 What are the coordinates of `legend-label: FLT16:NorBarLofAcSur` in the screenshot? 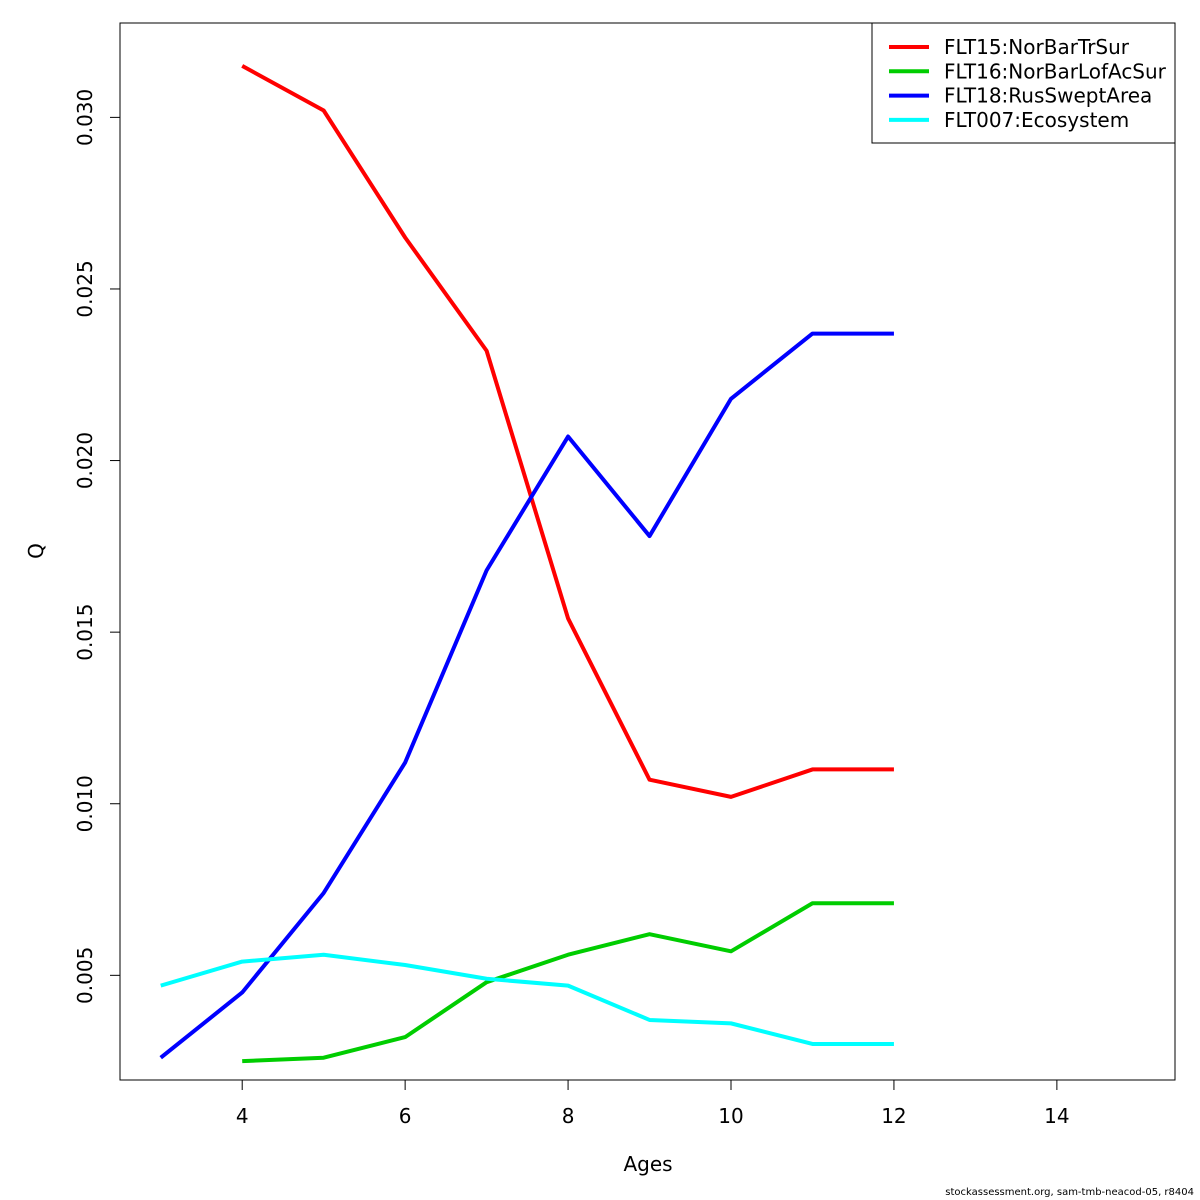 It's located at (1055, 71).